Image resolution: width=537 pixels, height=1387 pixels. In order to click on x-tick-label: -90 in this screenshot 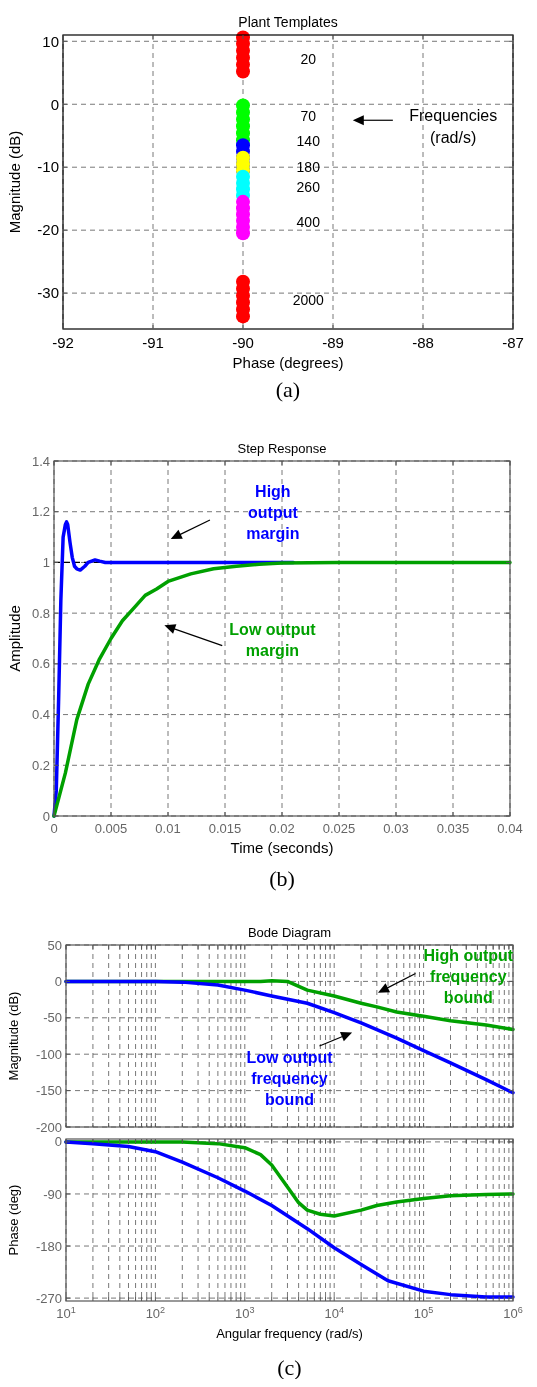, I will do `click(243, 342)`.